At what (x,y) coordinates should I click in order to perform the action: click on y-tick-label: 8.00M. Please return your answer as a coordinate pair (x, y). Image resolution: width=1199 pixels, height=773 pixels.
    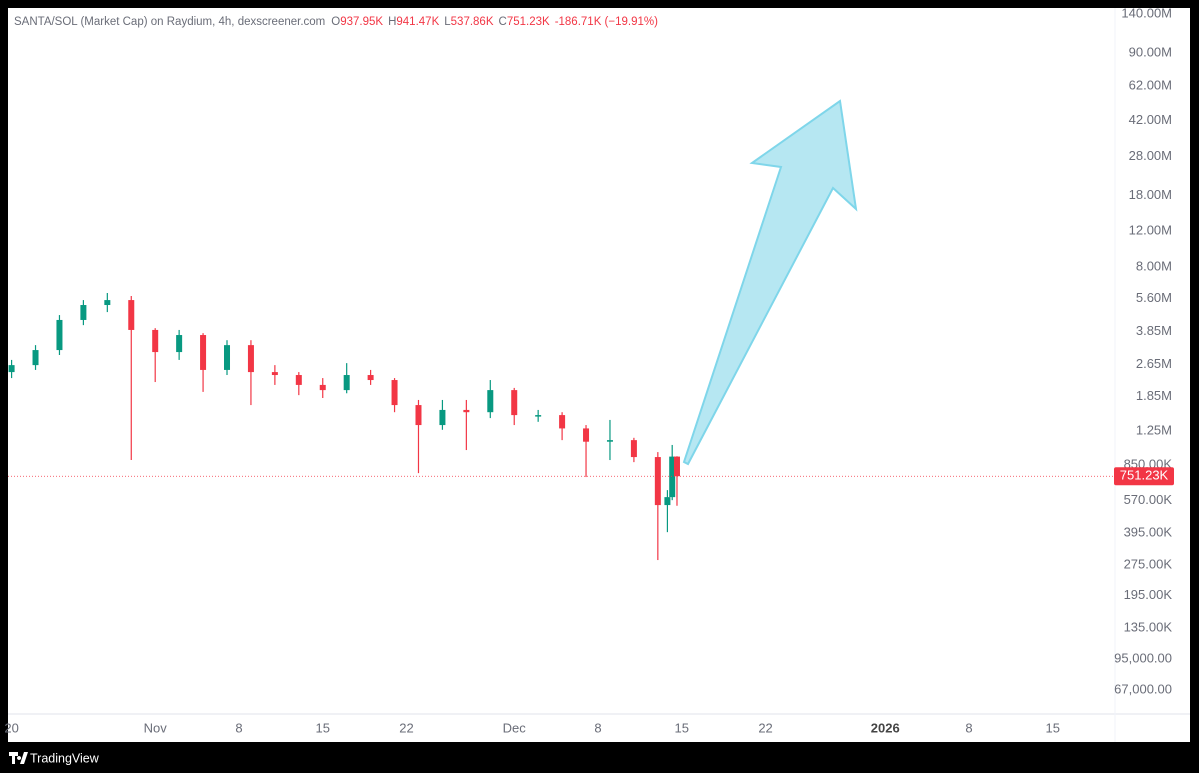
    Looking at the image, I should click on (1154, 266).